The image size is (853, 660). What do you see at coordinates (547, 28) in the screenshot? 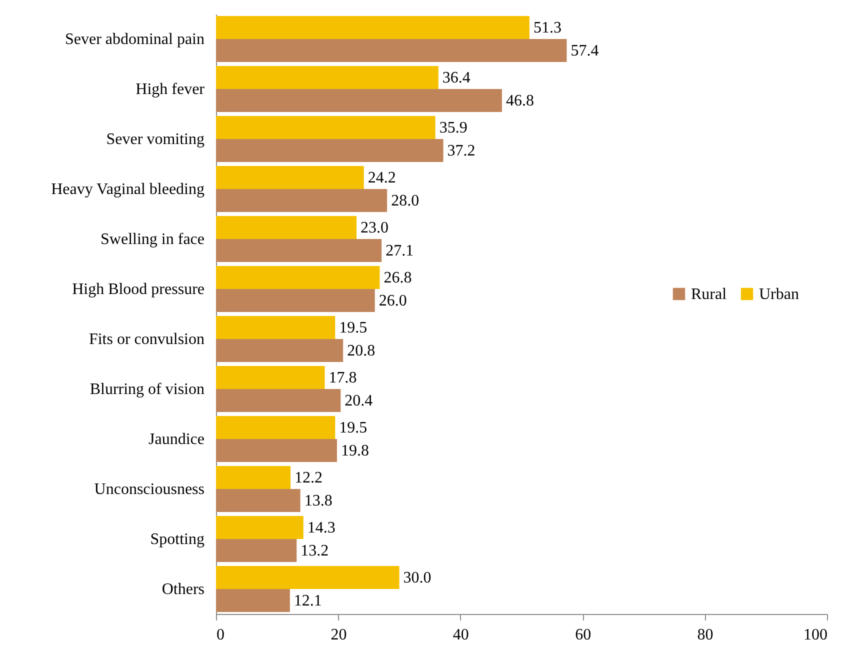
I see `data-label: 51.3` at bounding box center [547, 28].